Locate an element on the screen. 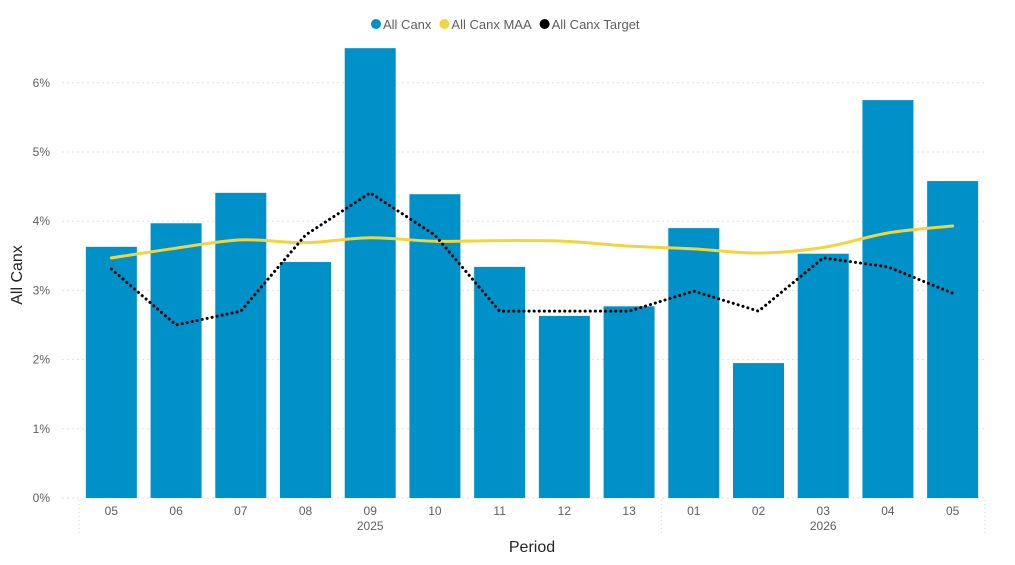 This screenshot has width=1015, height=565. y-tick-label: 3% is located at coordinates (42, 290).